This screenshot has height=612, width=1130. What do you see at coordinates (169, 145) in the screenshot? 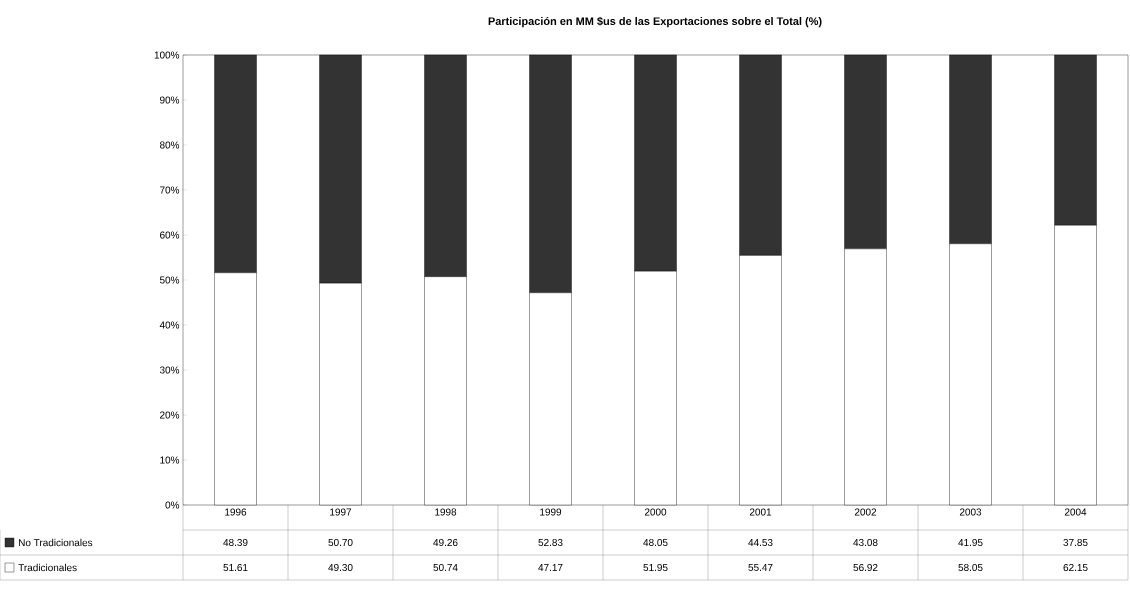
I see `y-tick-label: 80%` at bounding box center [169, 145].